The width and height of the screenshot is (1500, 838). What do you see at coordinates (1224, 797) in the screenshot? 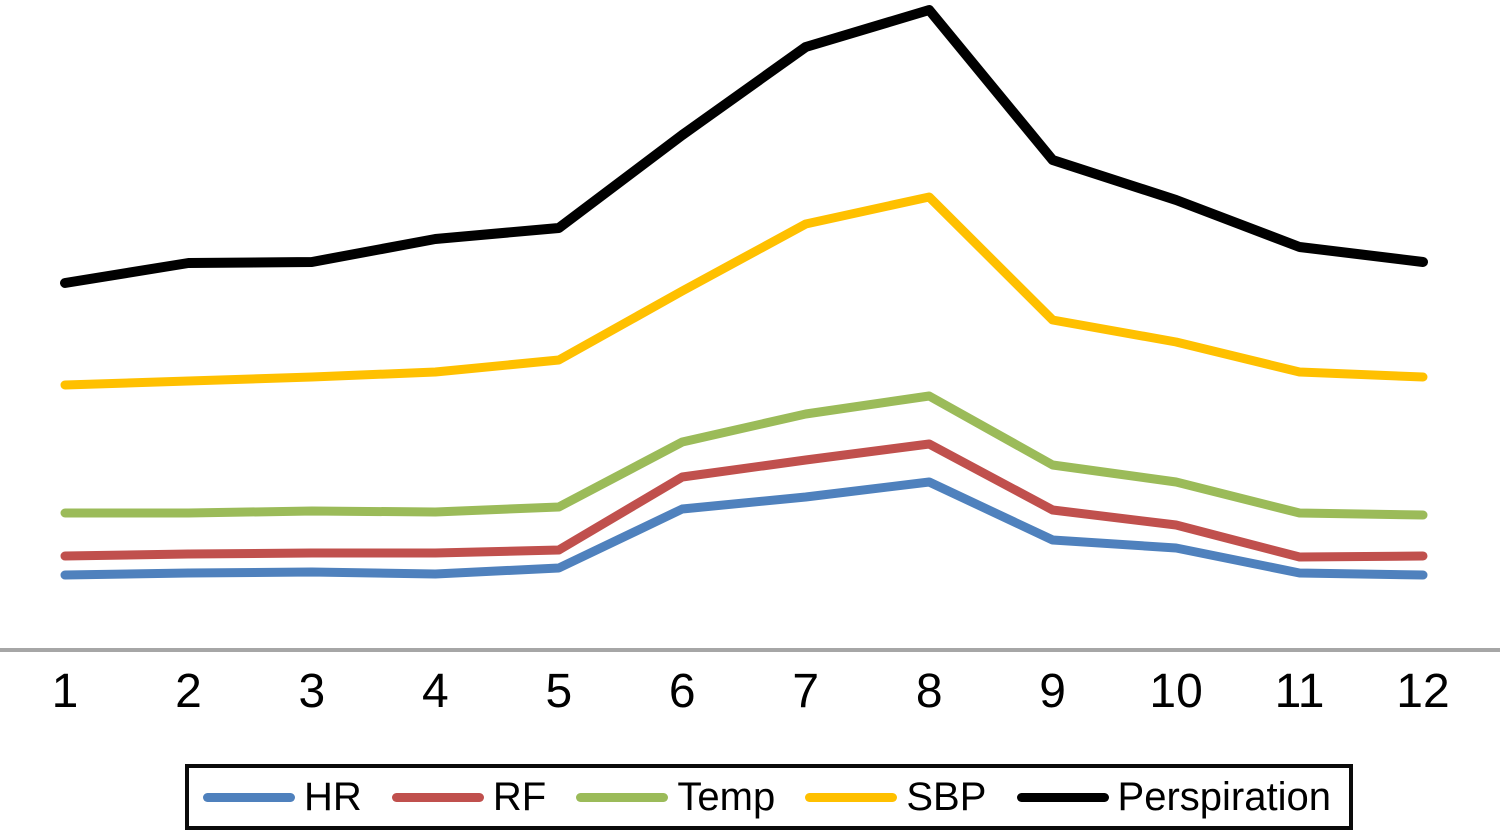
I see `legend-label-Perspiration: Perspiration` at bounding box center [1224, 797].